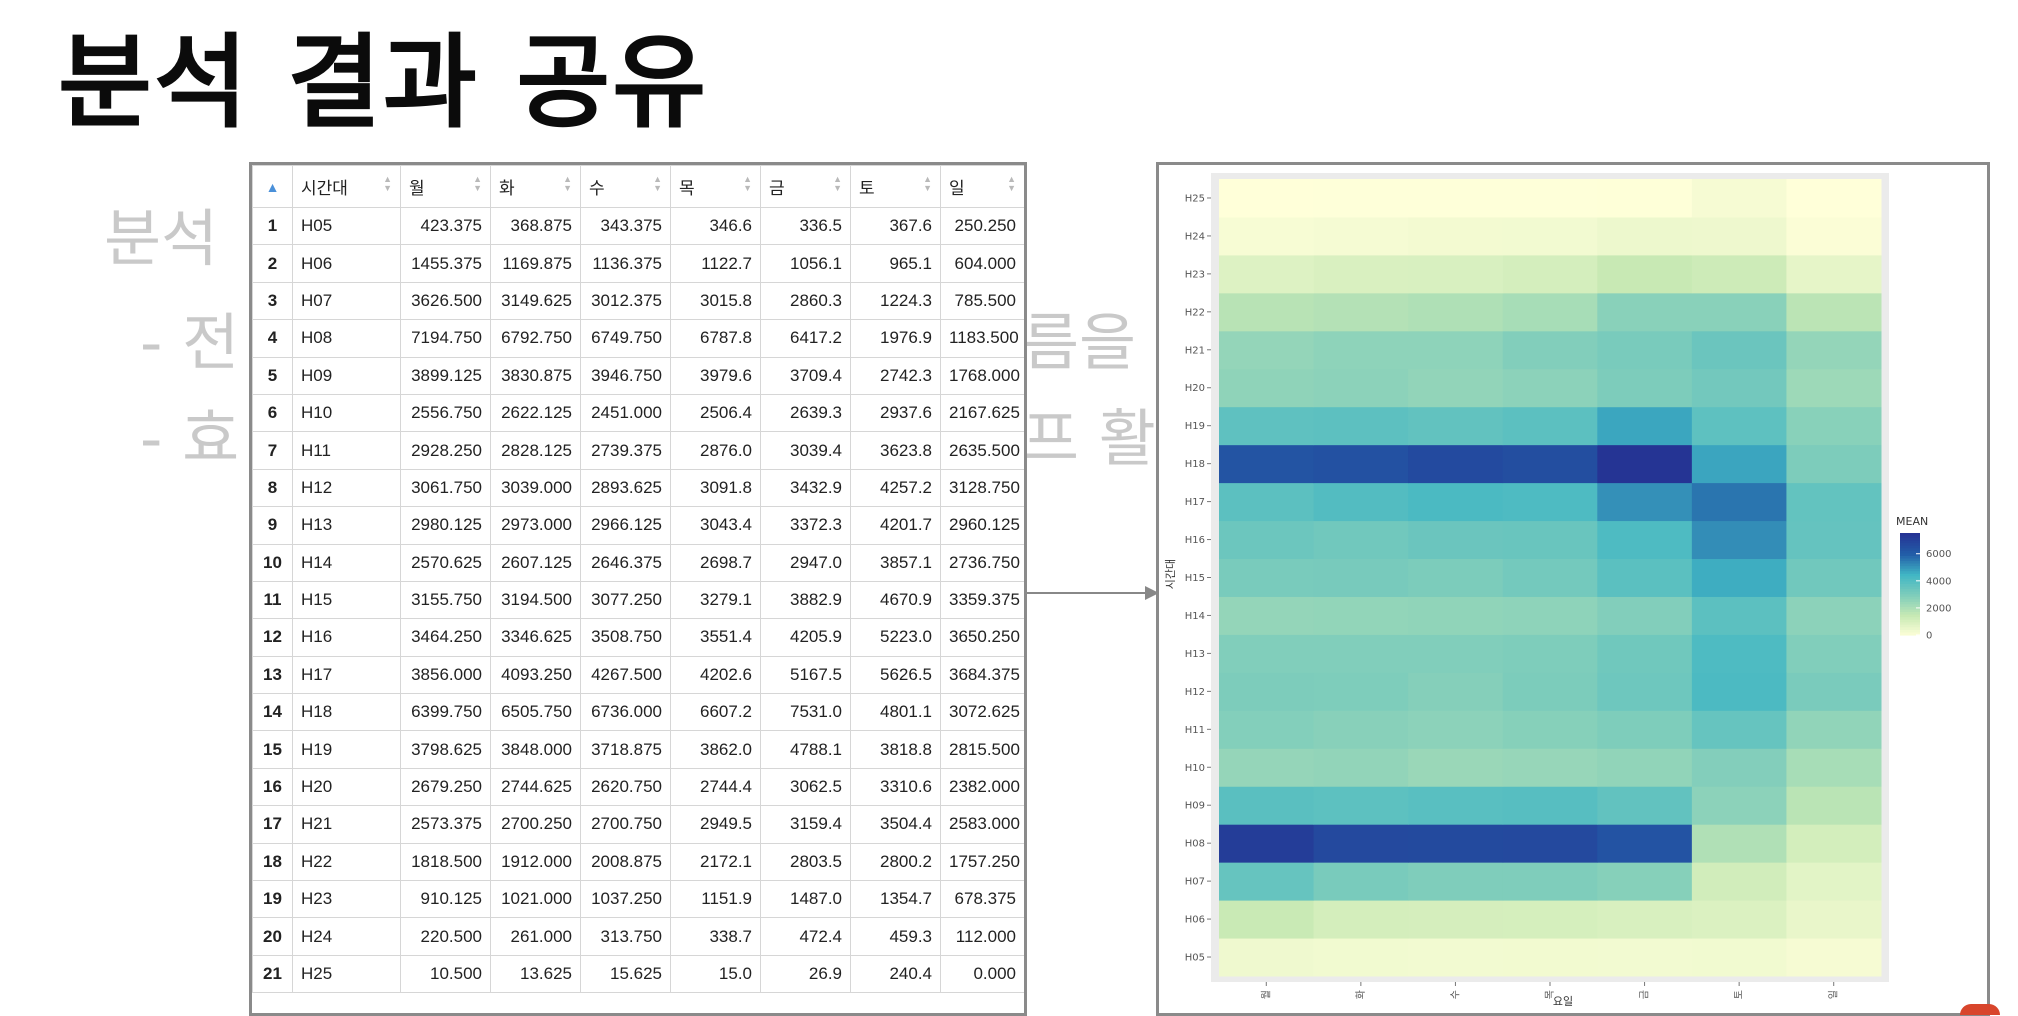 The image size is (2018, 1016). What do you see at coordinates (805, 263) in the screenshot?
I see `value-cell: 1056.1` at bounding box center [805, 263].